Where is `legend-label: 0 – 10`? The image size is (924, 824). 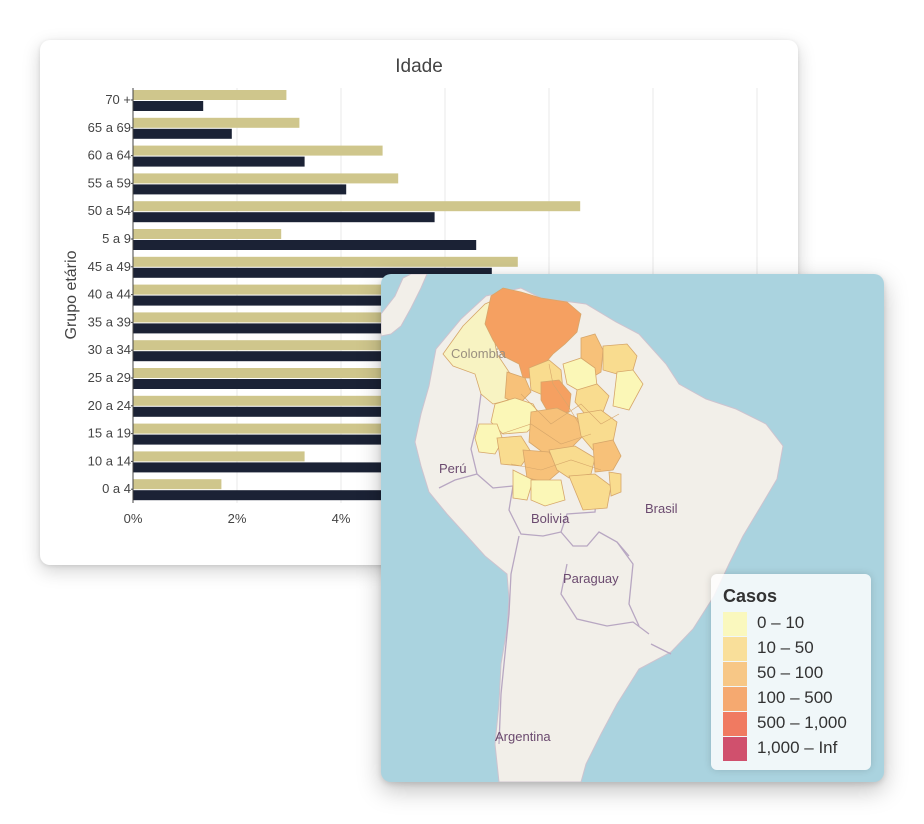 legend-label: 0 – 10 is located at coordinates (781, 622).